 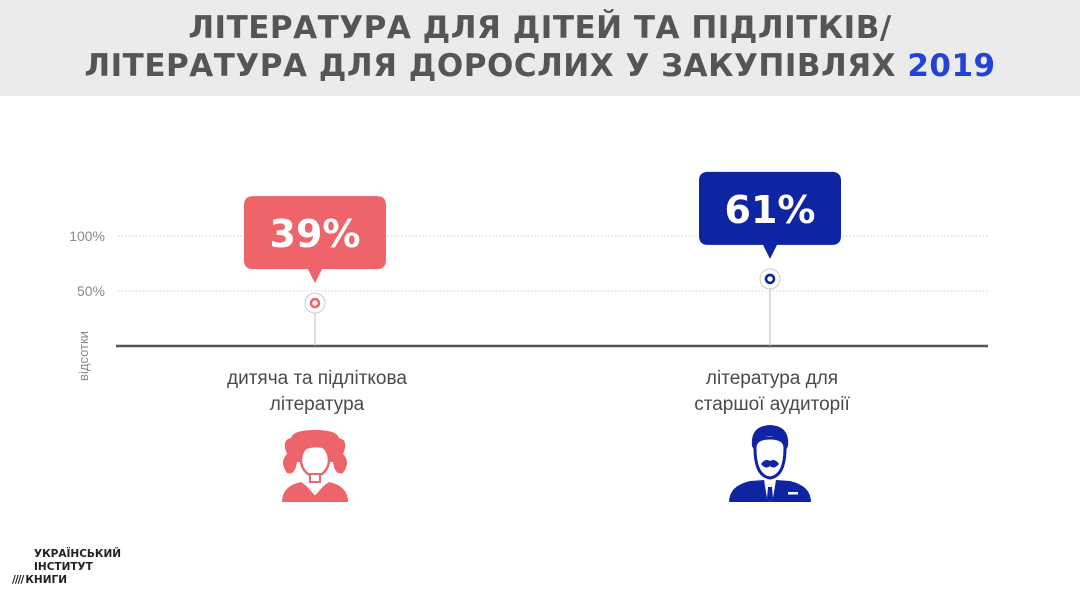 I want to click on elderly-man-icon, so click(x=770, y=463).